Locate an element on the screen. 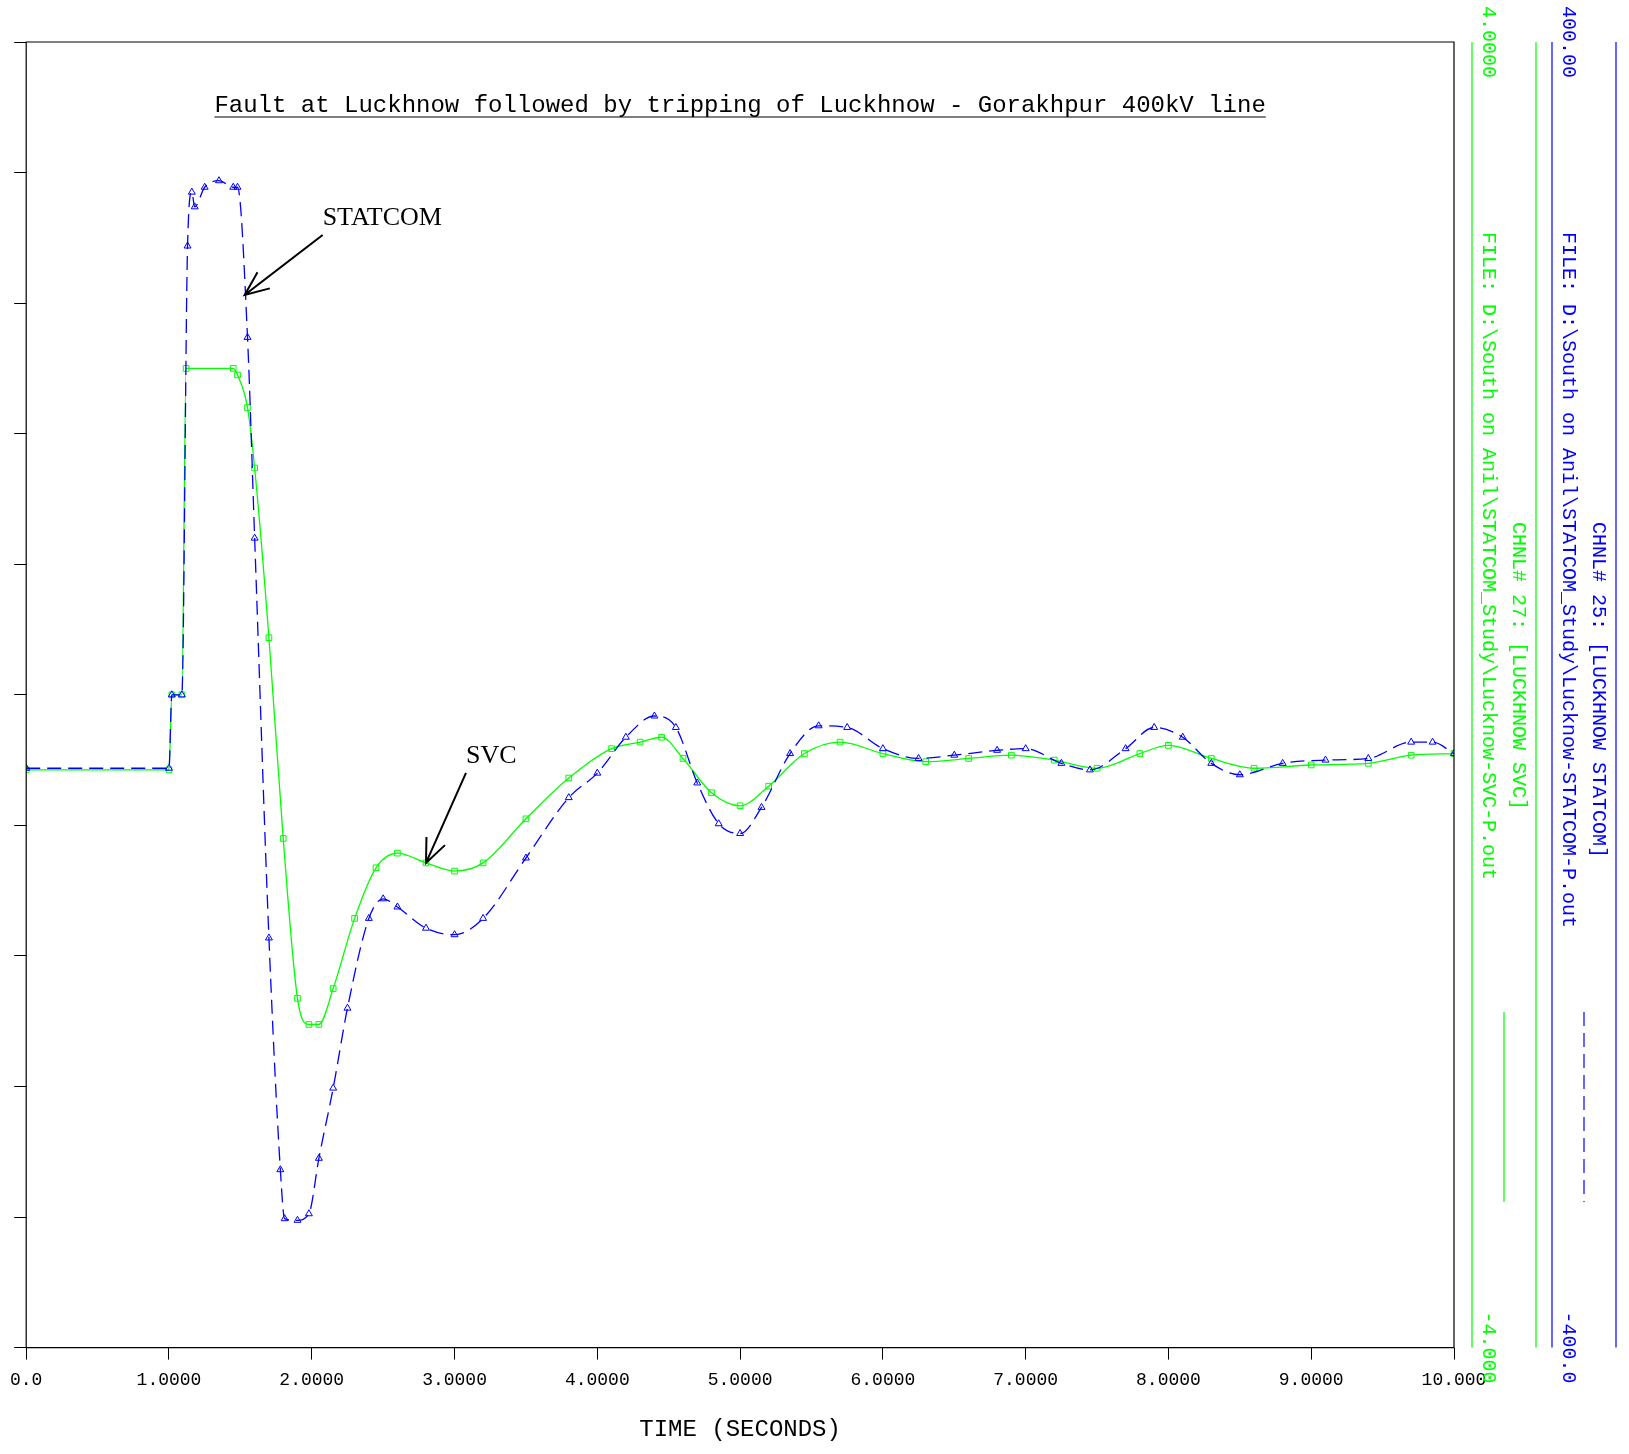 This screenshot has width=1629, height=1454. y2-tick-label: -400.0 is located at coordinates (1568, 1347).